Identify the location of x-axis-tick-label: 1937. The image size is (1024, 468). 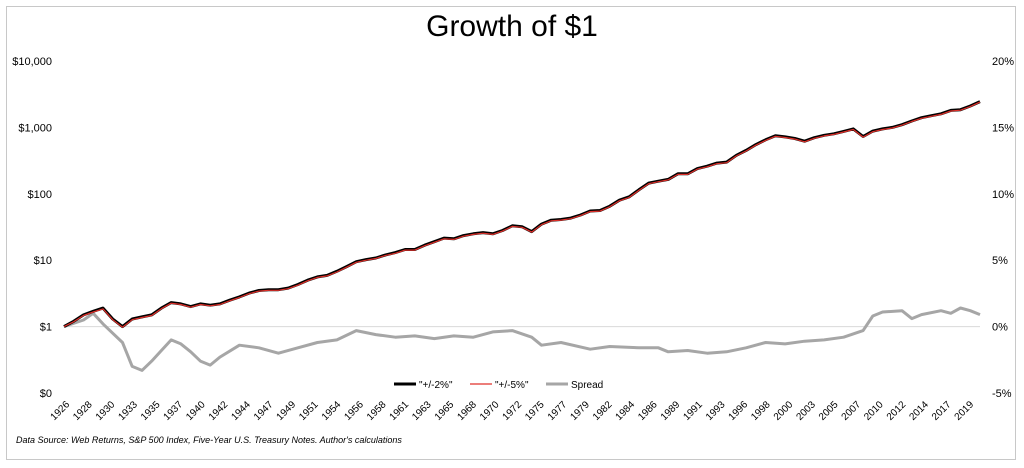
(174, 411).